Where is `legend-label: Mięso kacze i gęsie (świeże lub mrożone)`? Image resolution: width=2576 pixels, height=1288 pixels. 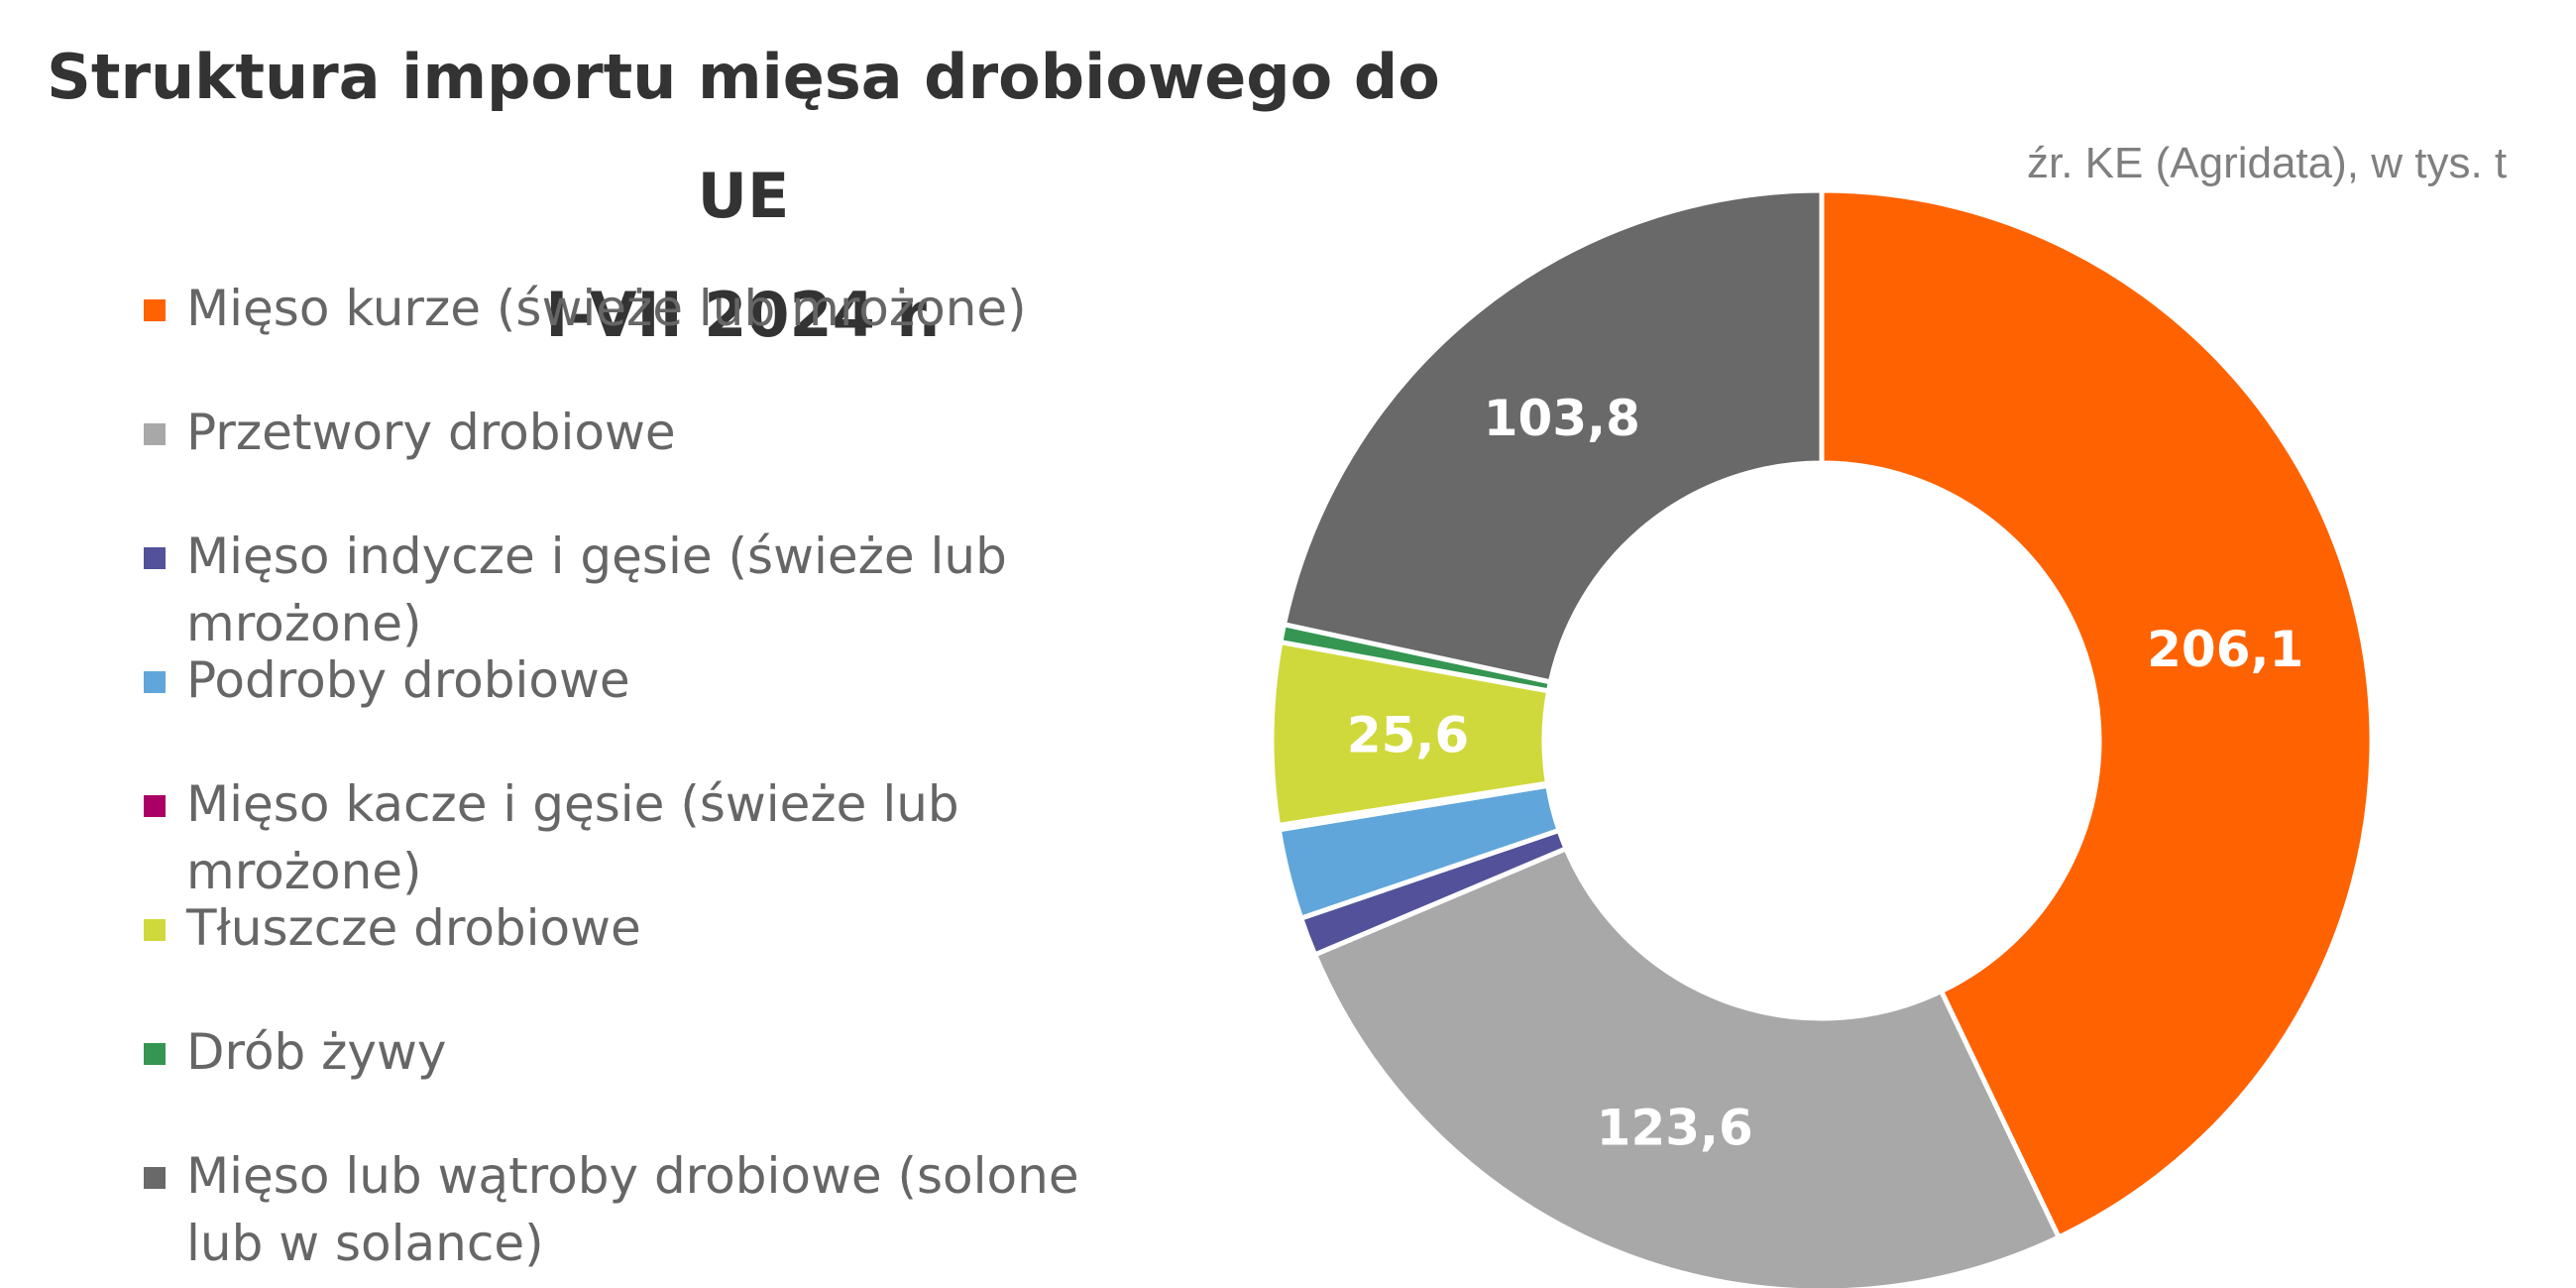
legend-label: Mięso kacze i gęsie (świeże lub mrożone) is located at coordinates (572, 838).